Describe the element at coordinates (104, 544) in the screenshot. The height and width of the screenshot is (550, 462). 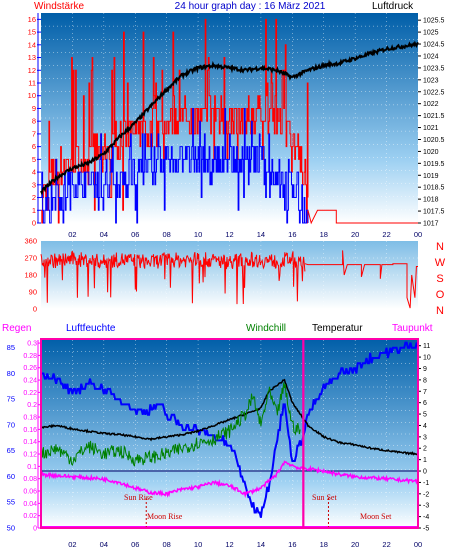
I see `x-tick-label-bottom: 04` at that location.